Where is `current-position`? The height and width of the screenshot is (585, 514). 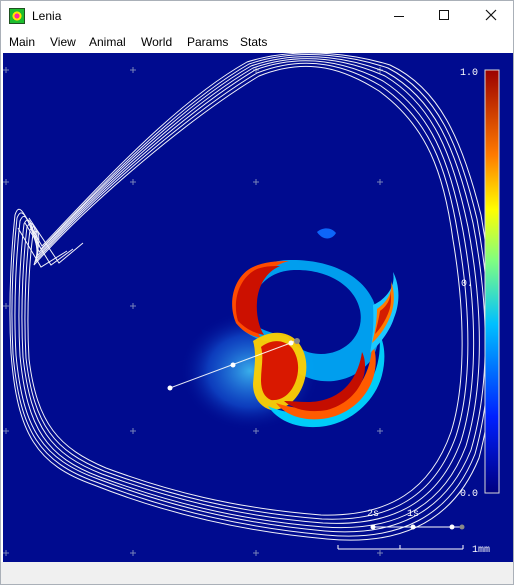
current-position is located at coordinates (297, 341).